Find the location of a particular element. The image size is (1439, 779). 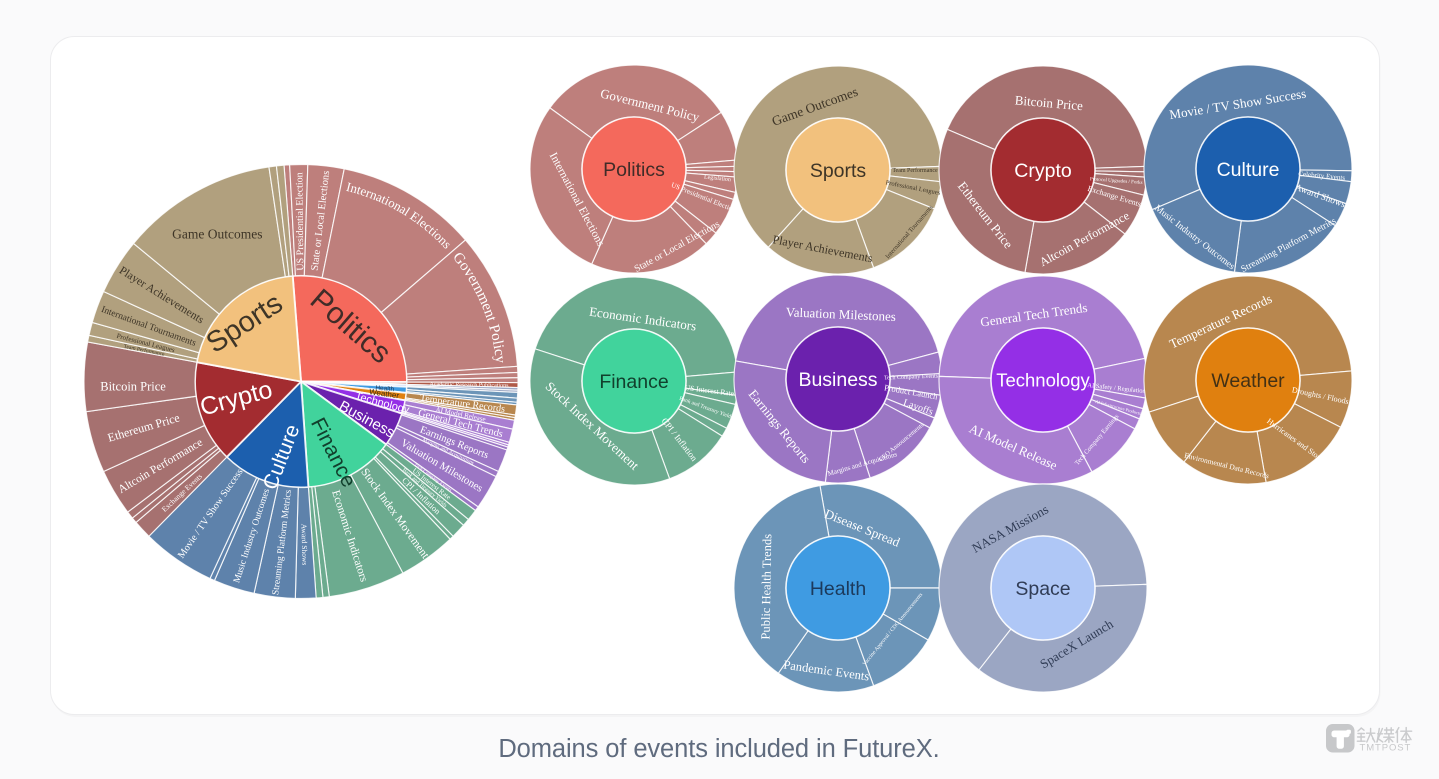

svg-text: Technology is located at coordinates (1043, 379).